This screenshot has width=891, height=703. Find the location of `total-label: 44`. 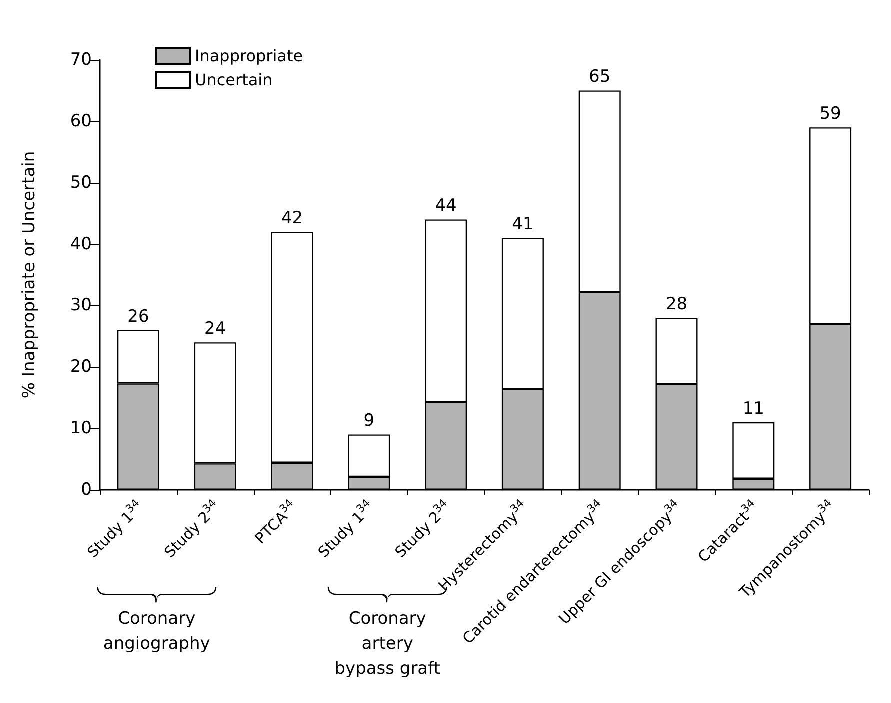

total-label: 44 is located at coordinates (446, 206).